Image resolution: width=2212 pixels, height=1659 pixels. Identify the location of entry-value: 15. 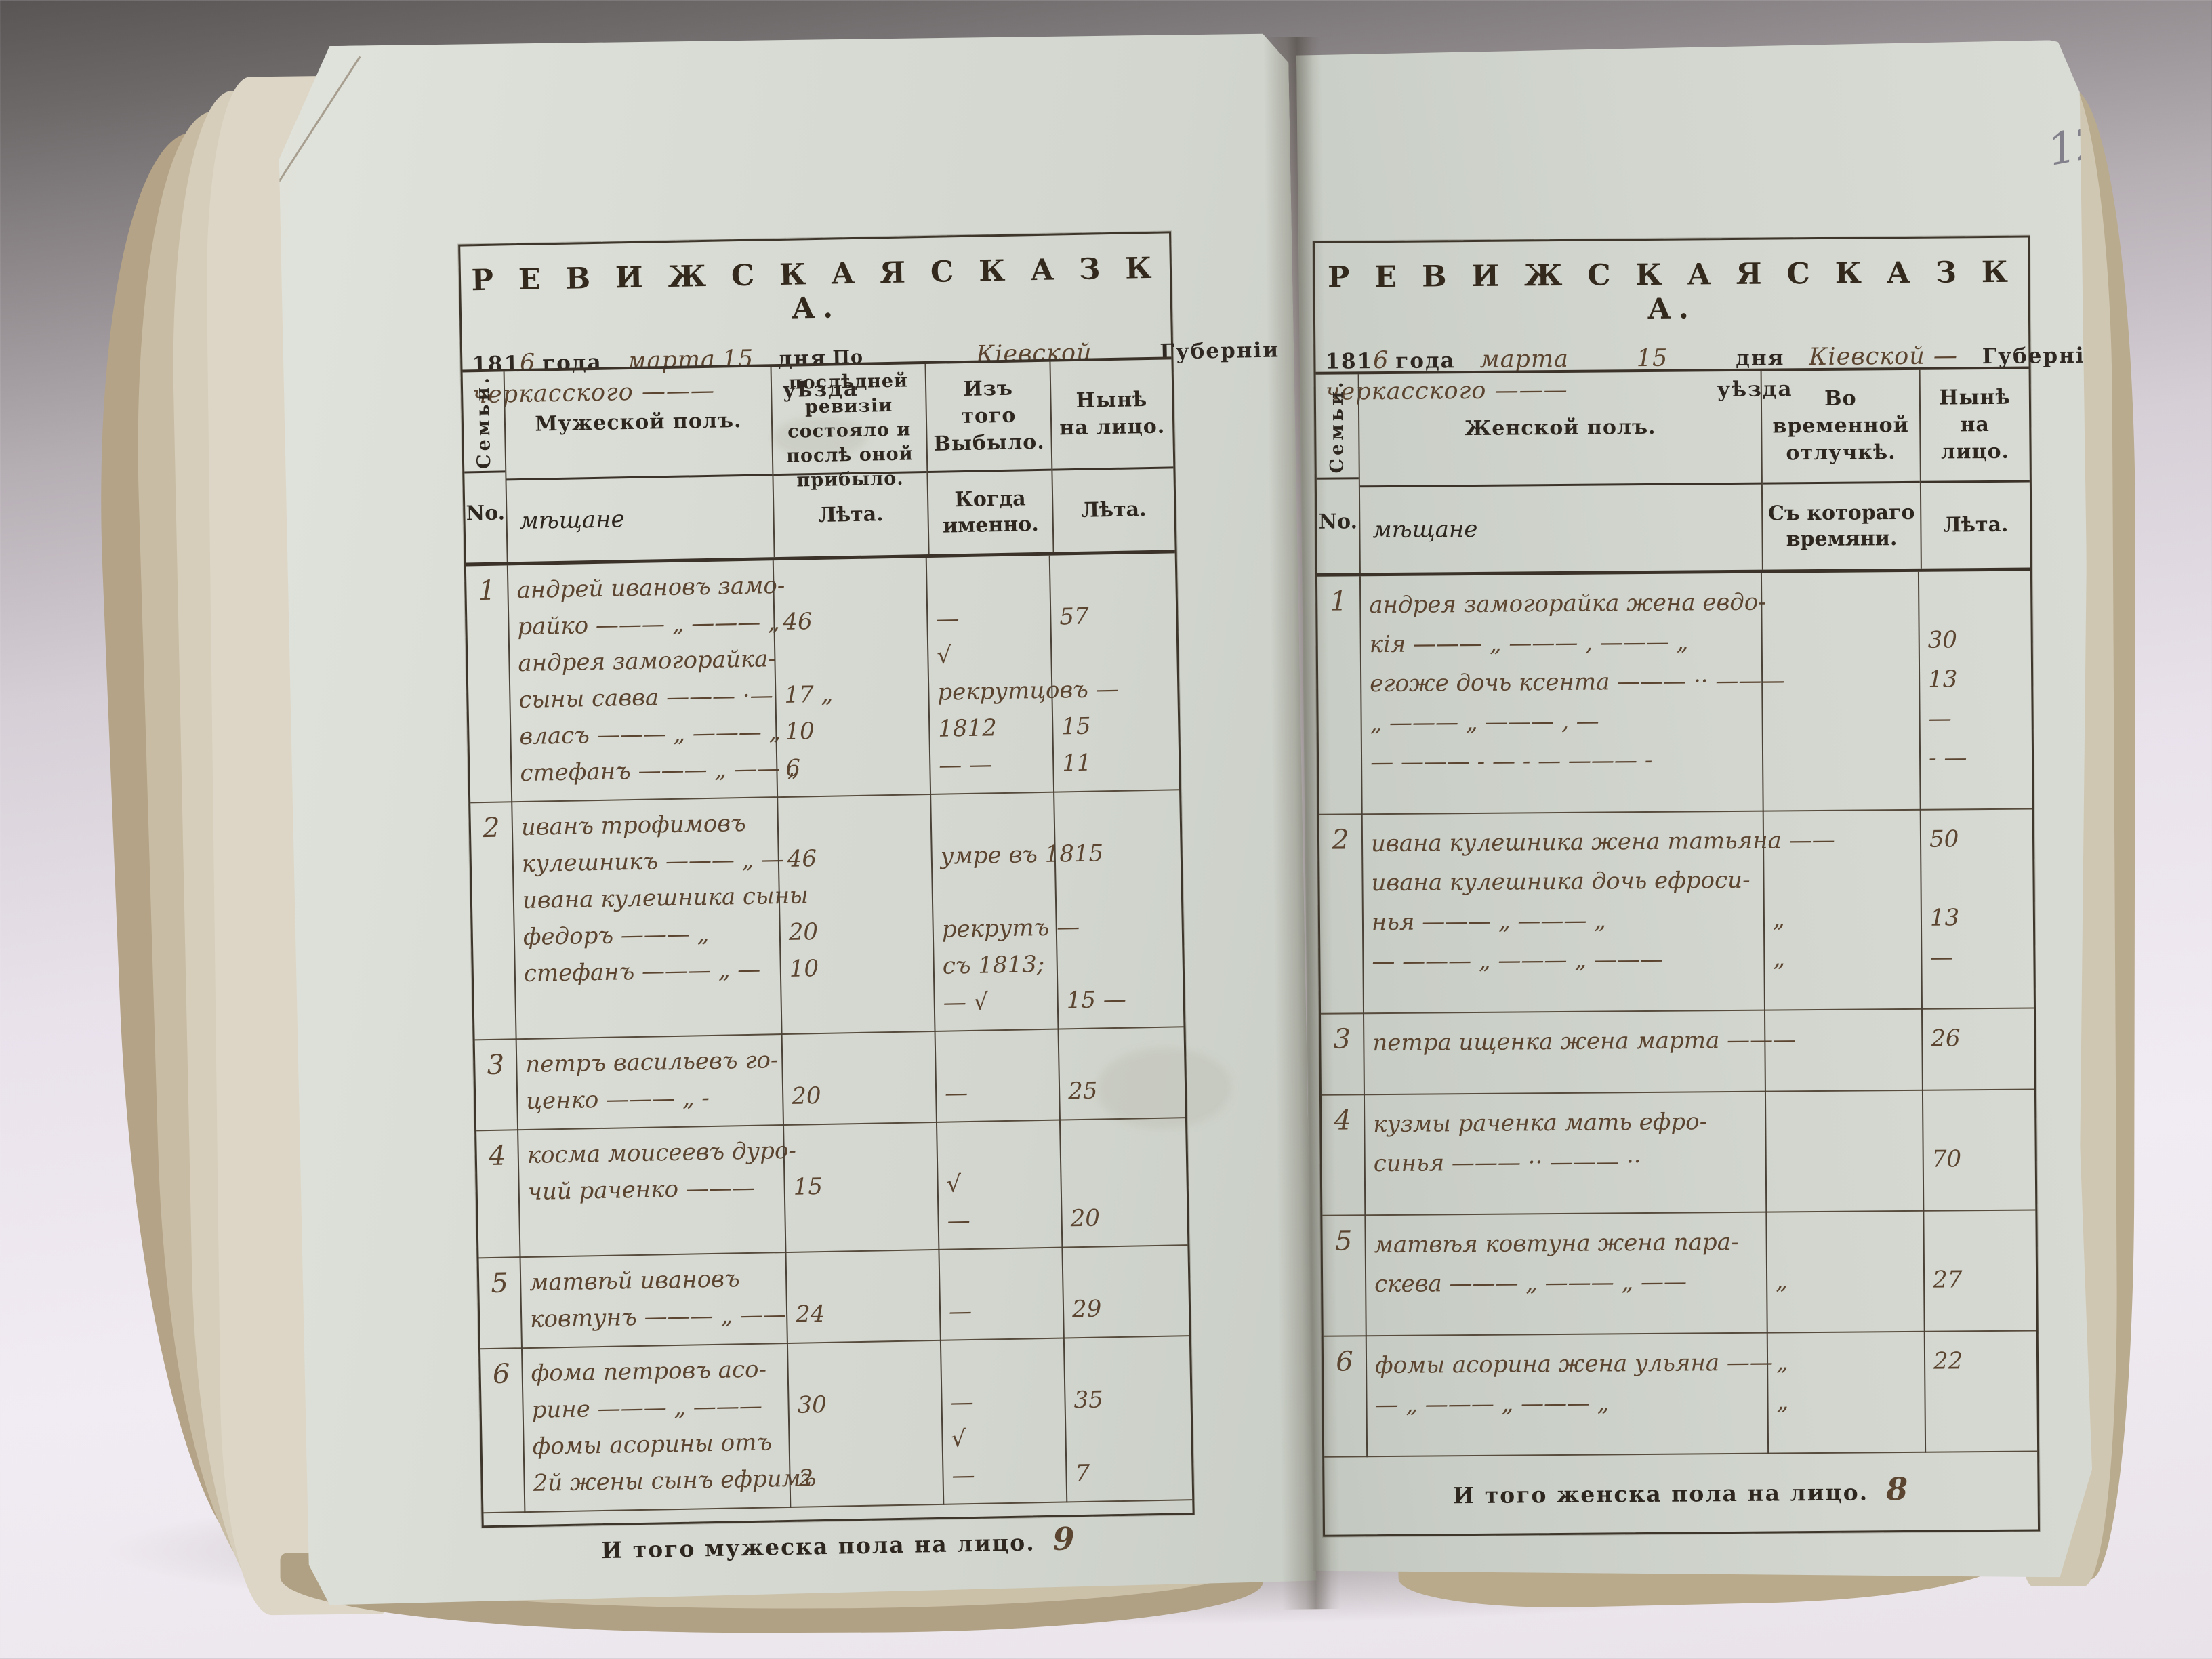
(1076, 726).